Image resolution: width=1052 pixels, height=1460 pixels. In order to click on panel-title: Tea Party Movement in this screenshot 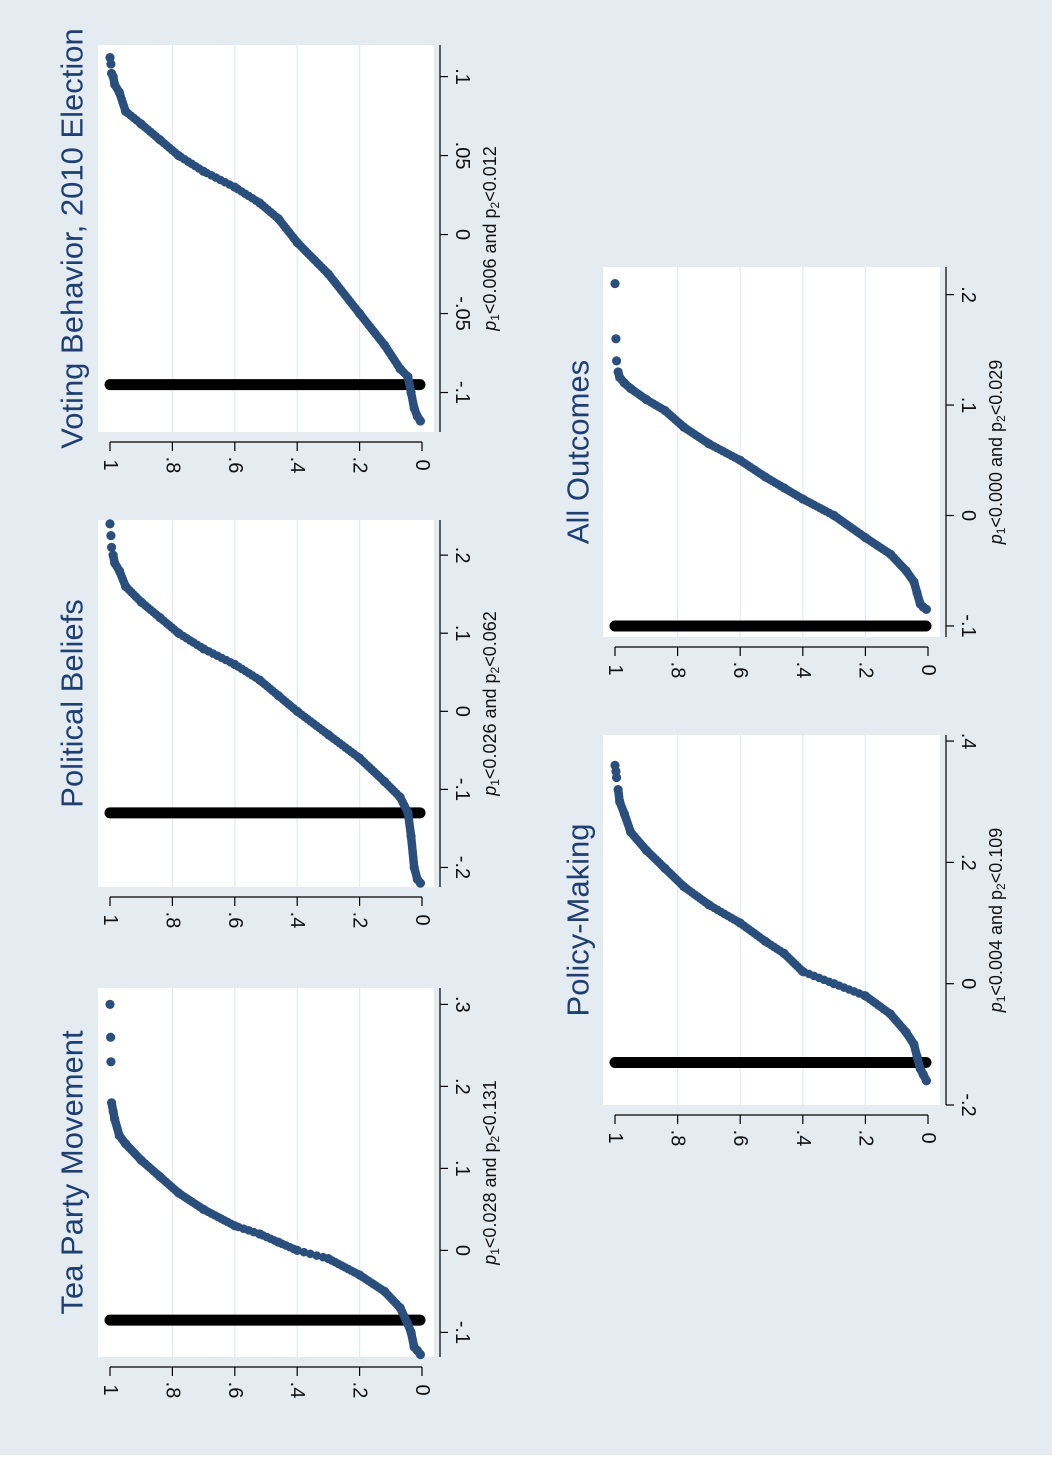, I will do `click(72, 1172)`.